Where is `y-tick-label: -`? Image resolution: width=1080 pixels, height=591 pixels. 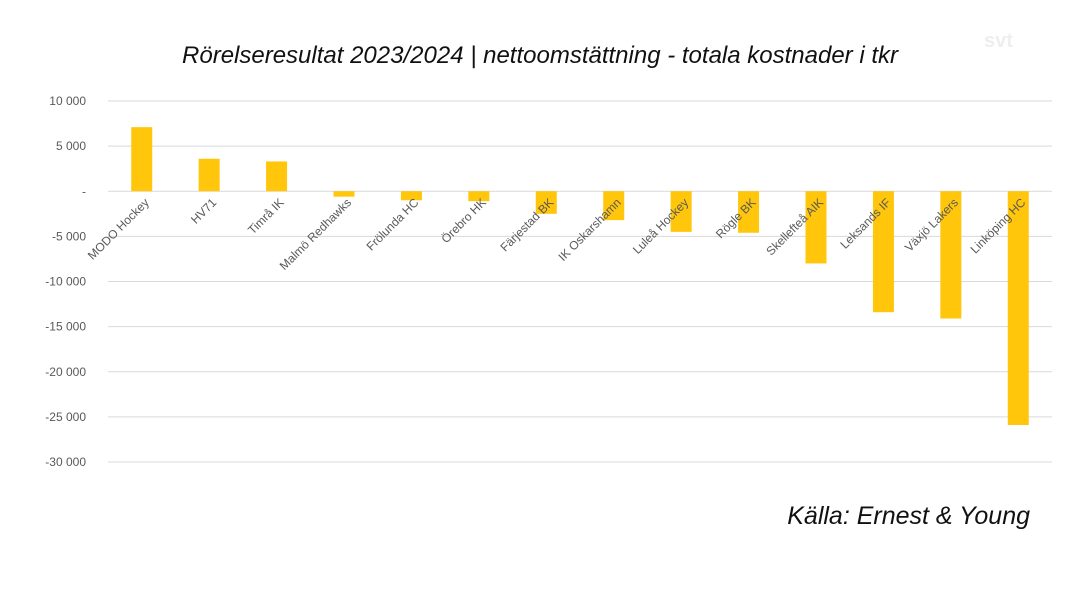
y-tick-label: - is located at coordinates (84, 191).